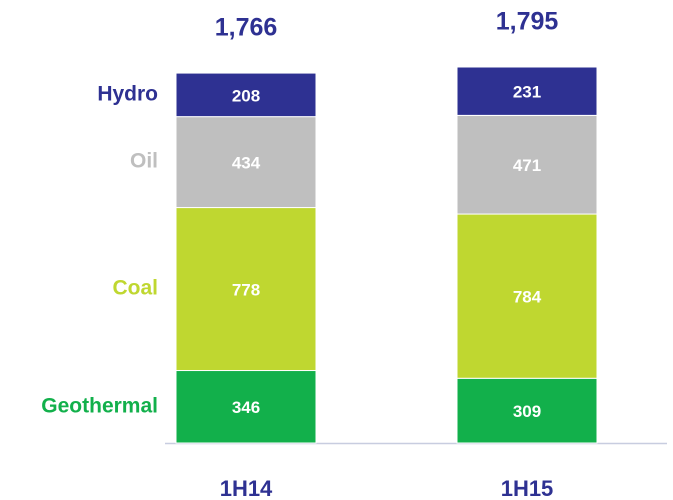  Describe the element at coordinates (246, 488) in the screenshot. I see `x-tick-label: 1H14` at that location.